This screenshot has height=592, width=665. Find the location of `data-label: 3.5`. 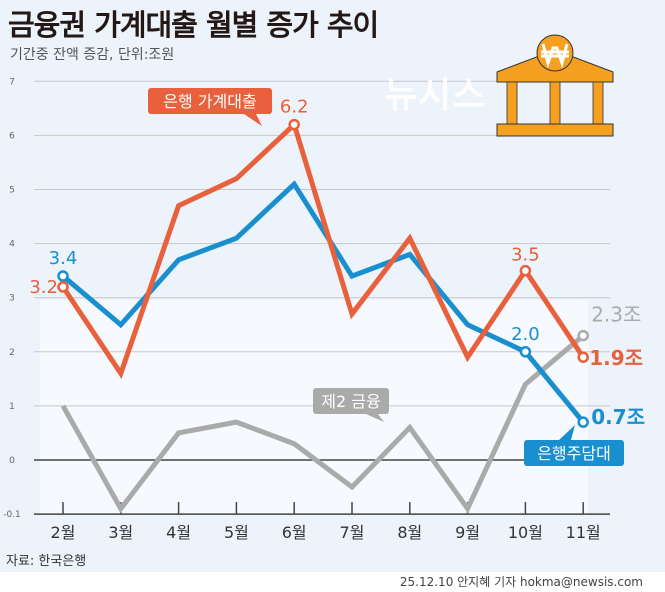

data-label: 3.5 is located at coordinates (525, 255).